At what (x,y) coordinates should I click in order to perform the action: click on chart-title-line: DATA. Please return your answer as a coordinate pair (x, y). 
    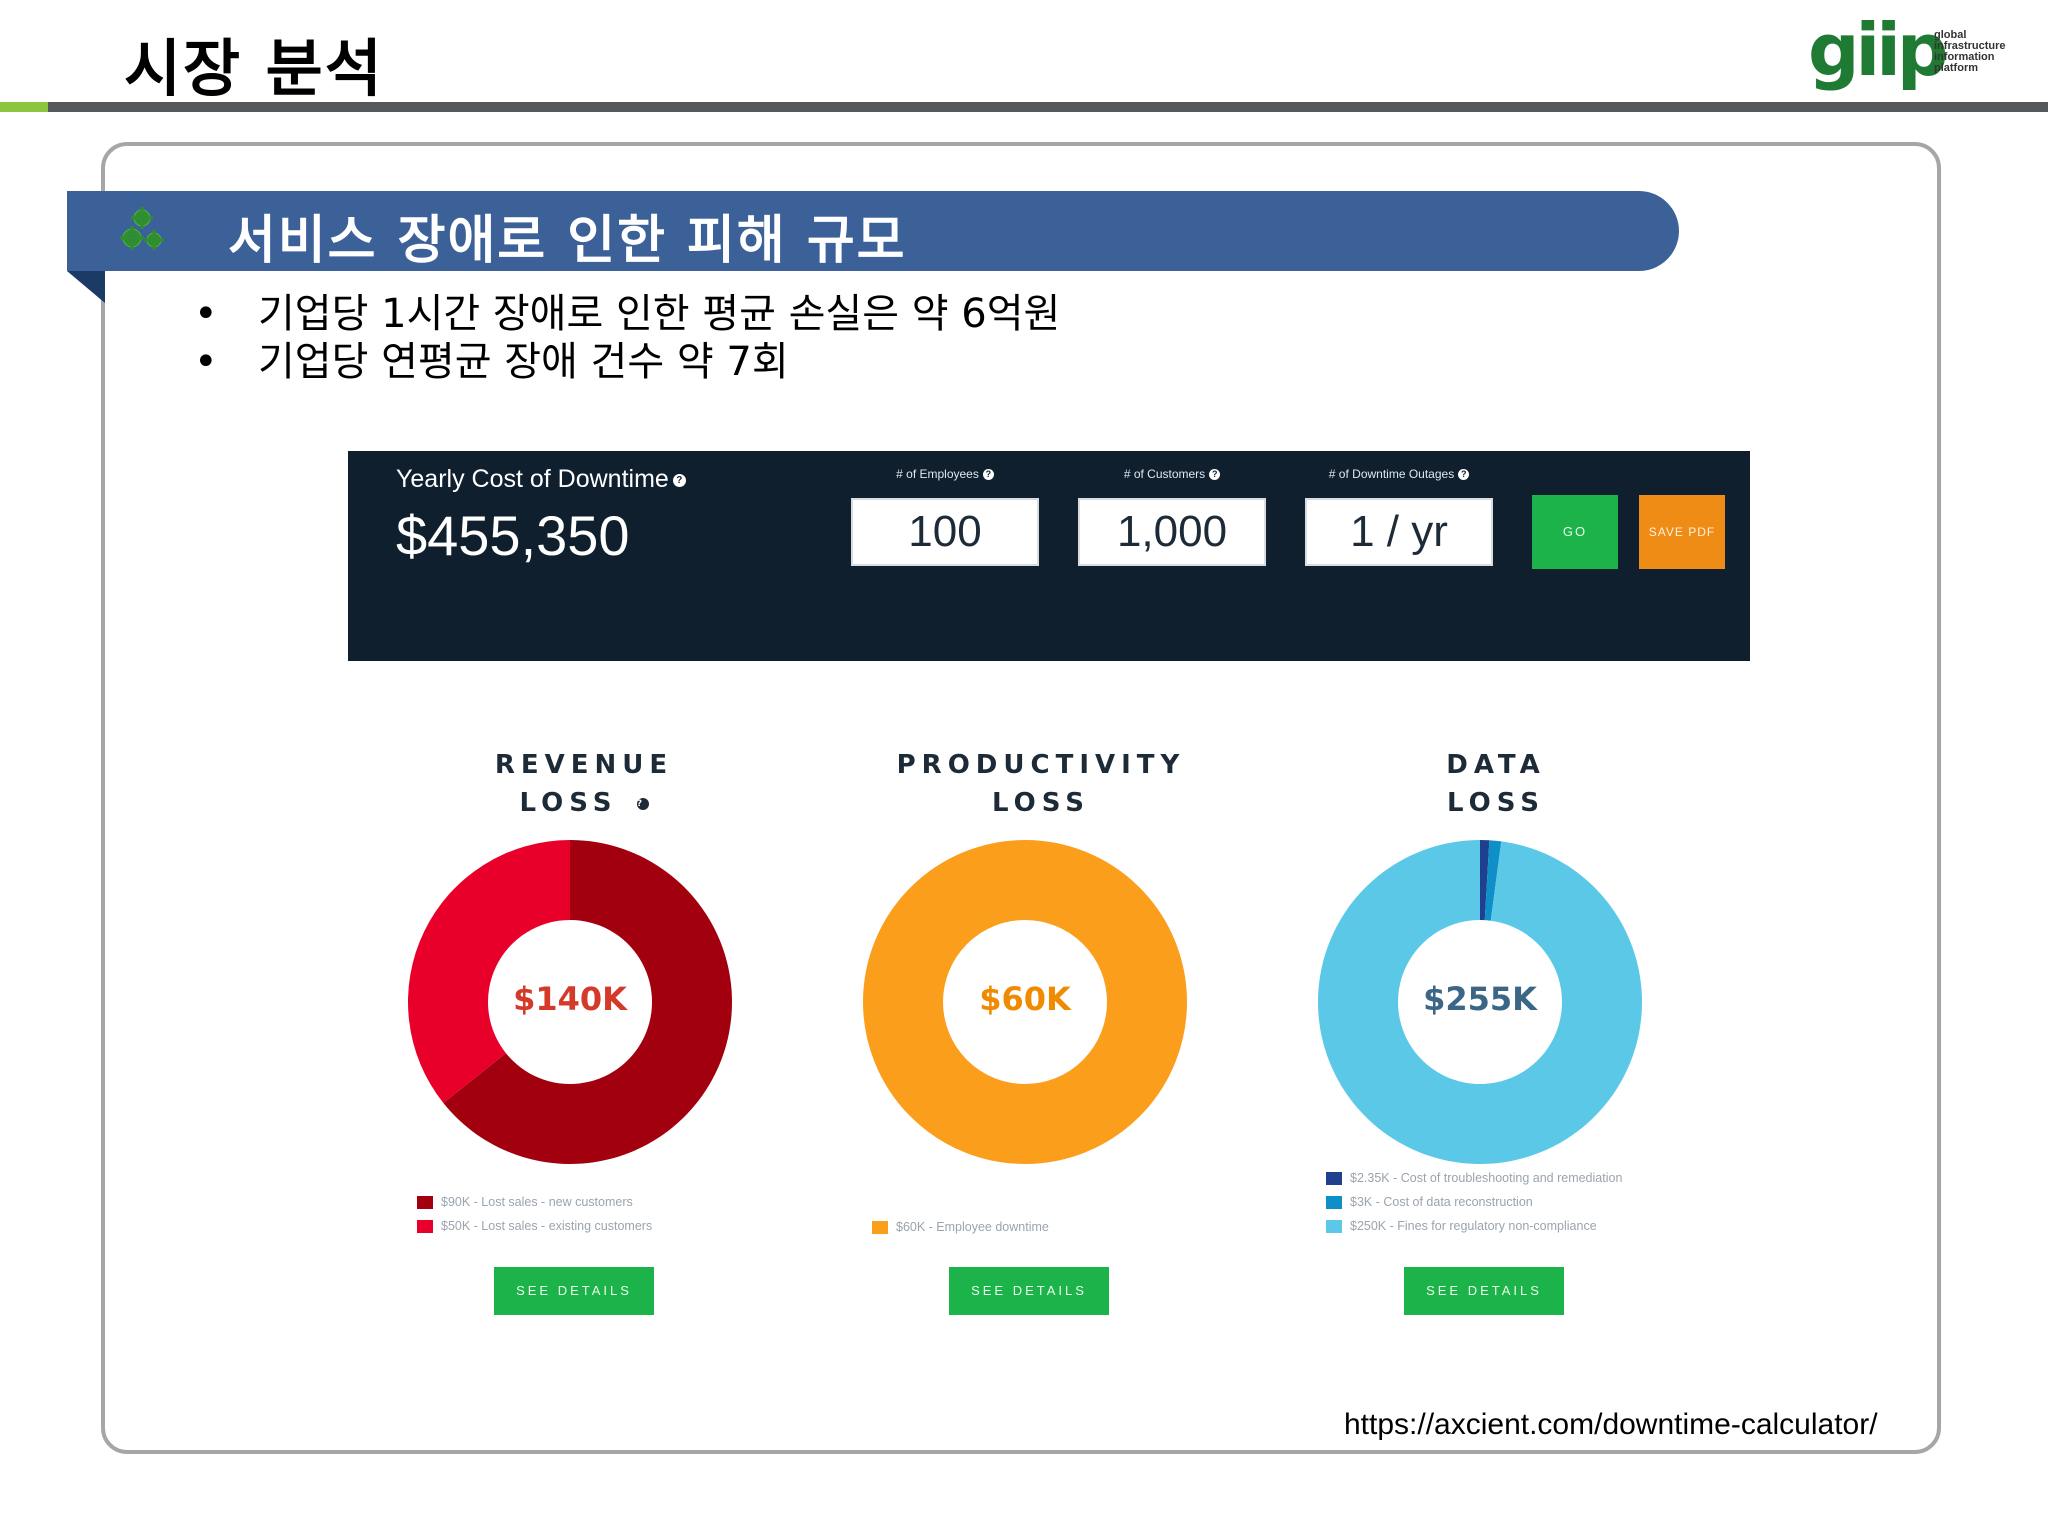
    Looking at the image, I should click on (1496, 765).